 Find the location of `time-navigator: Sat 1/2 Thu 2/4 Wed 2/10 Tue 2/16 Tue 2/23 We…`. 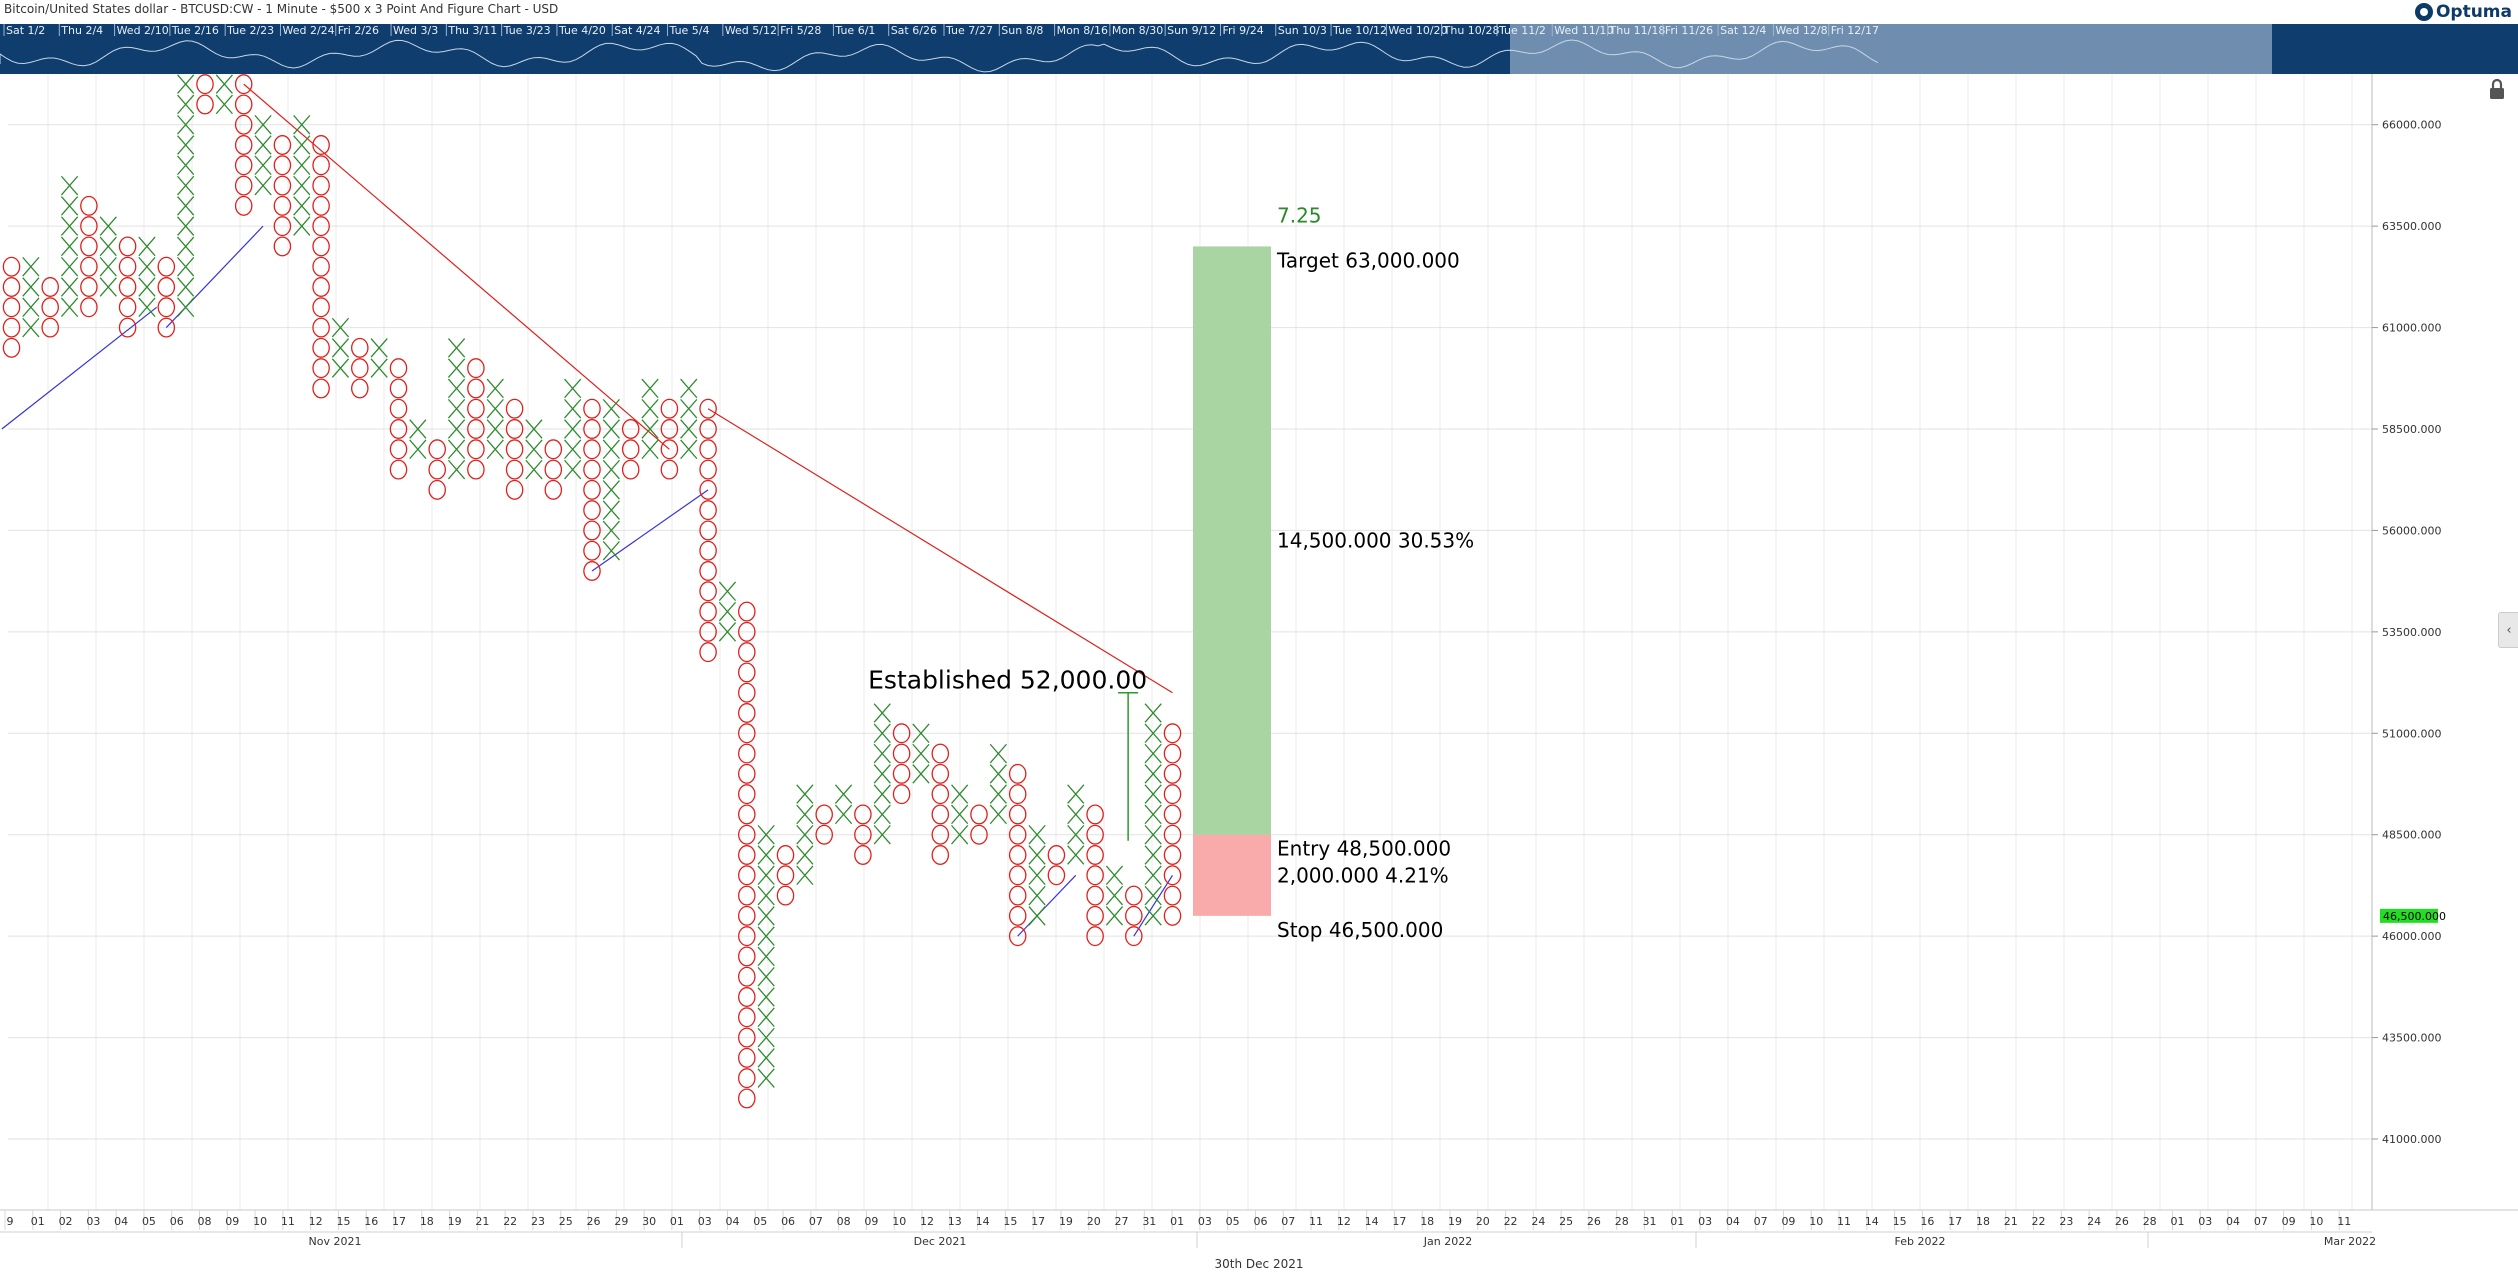

time-navigator: Sat 1/2 Thu 2/4 Wed 2/10 Tue 2/16 Tue 2/23 We… is located at coordinates (1259, 49).